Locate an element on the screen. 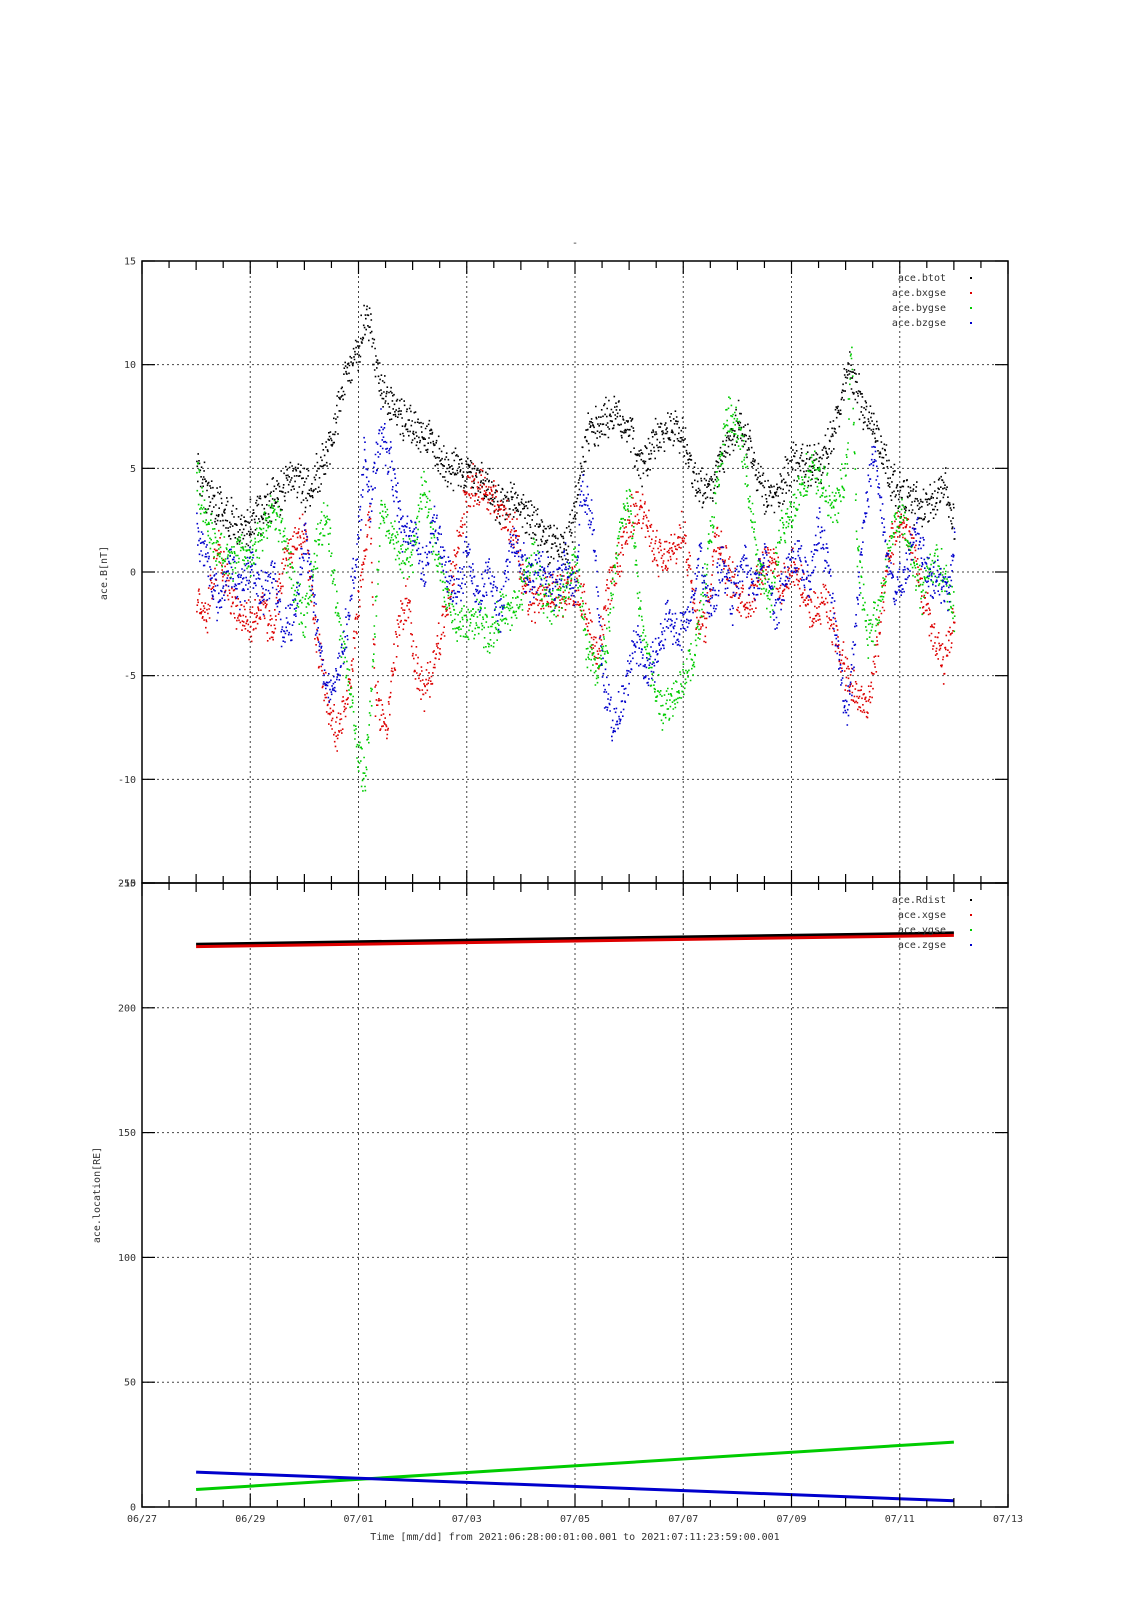 The image size is (1131, 1600). location-legend-label: ace.Rdist is located at coordinates (919, 900).